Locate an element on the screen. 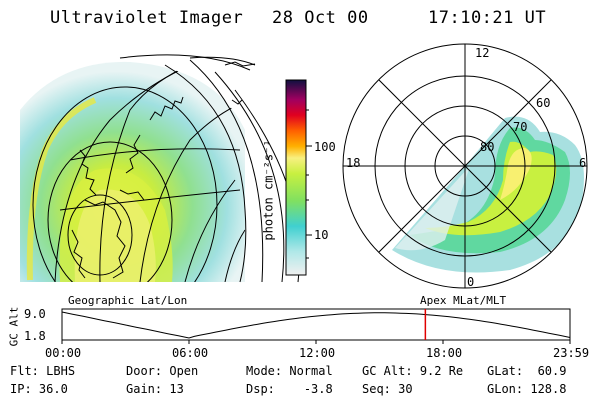 The width and height of the screenshot is (600, 400). mlat-label-80: 80 is located at coordinates (487, 147).